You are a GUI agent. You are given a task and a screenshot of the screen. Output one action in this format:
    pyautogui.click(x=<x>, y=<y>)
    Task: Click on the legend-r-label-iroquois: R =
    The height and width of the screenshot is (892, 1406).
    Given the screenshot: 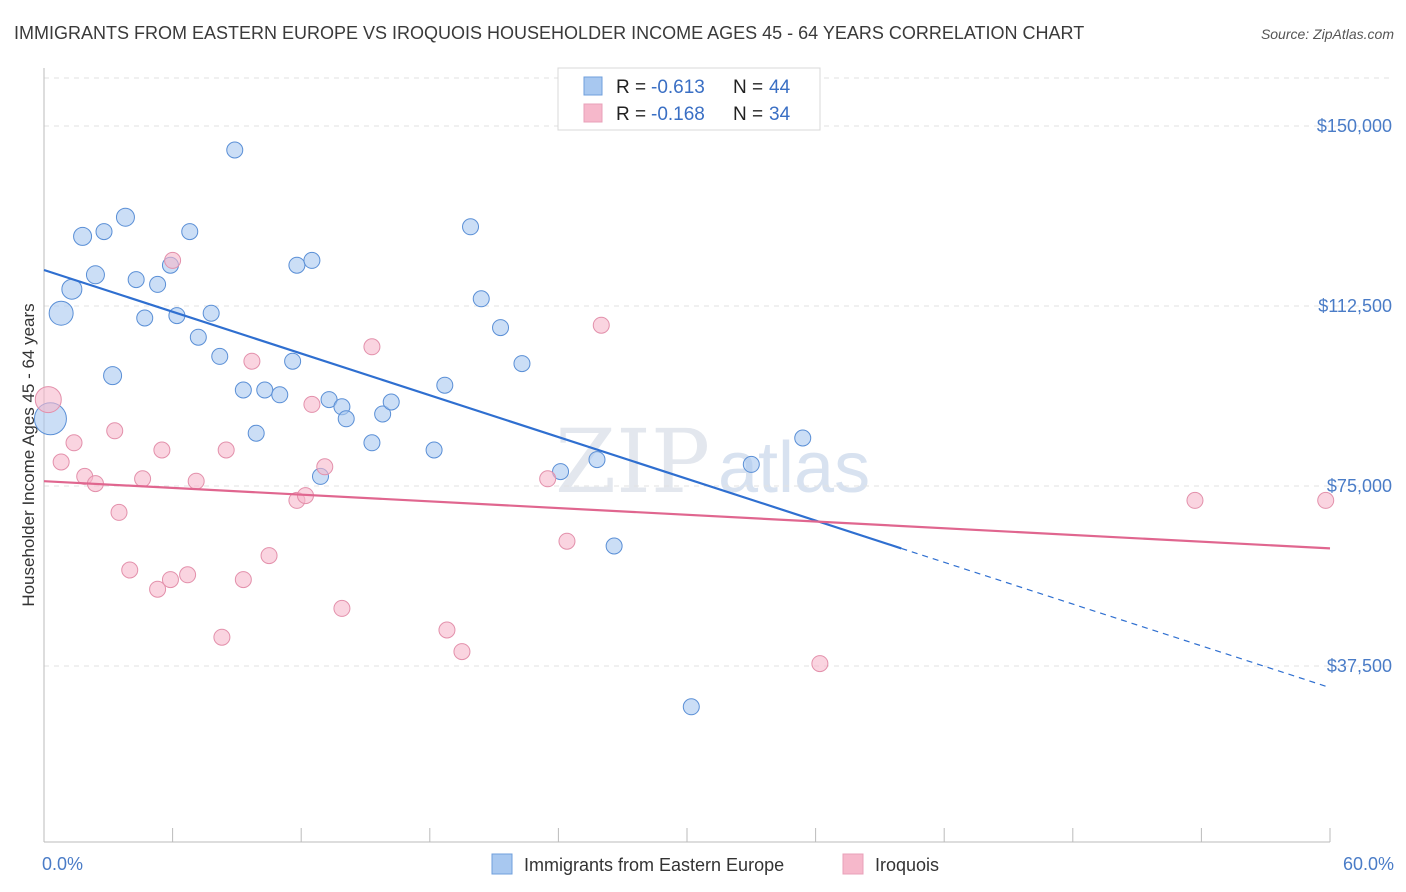 What is the action you would take?
    pyautogui.click(x=631, y=114)
    